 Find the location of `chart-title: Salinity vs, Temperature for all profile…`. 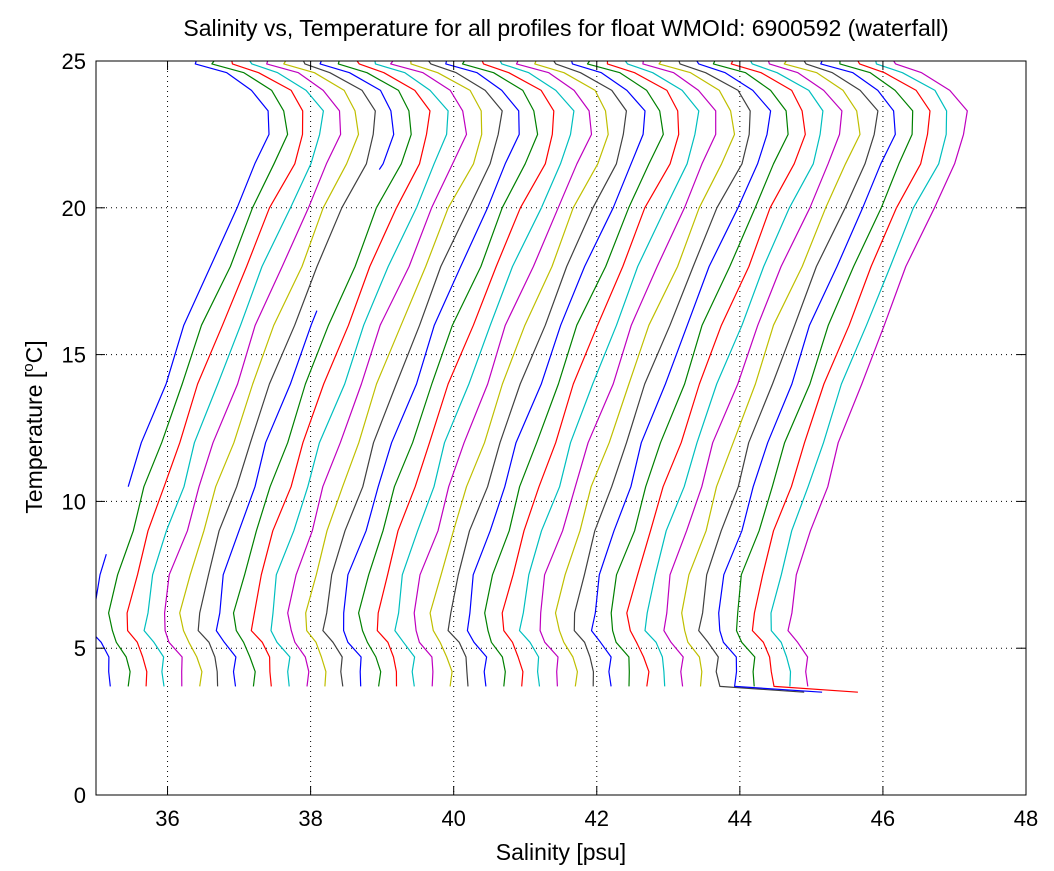

chart-title: Salinity vs, Temperature for all profile… is located at coordinates (565, 28).